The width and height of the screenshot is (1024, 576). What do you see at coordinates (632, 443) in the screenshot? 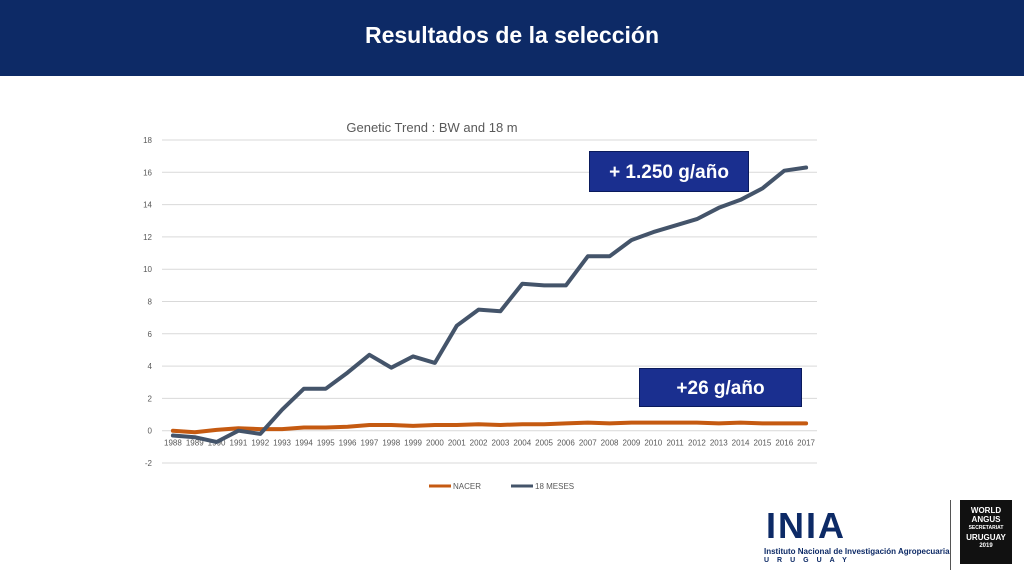
I see `x-tick-label: 2009` at bounding box center [632, 443].